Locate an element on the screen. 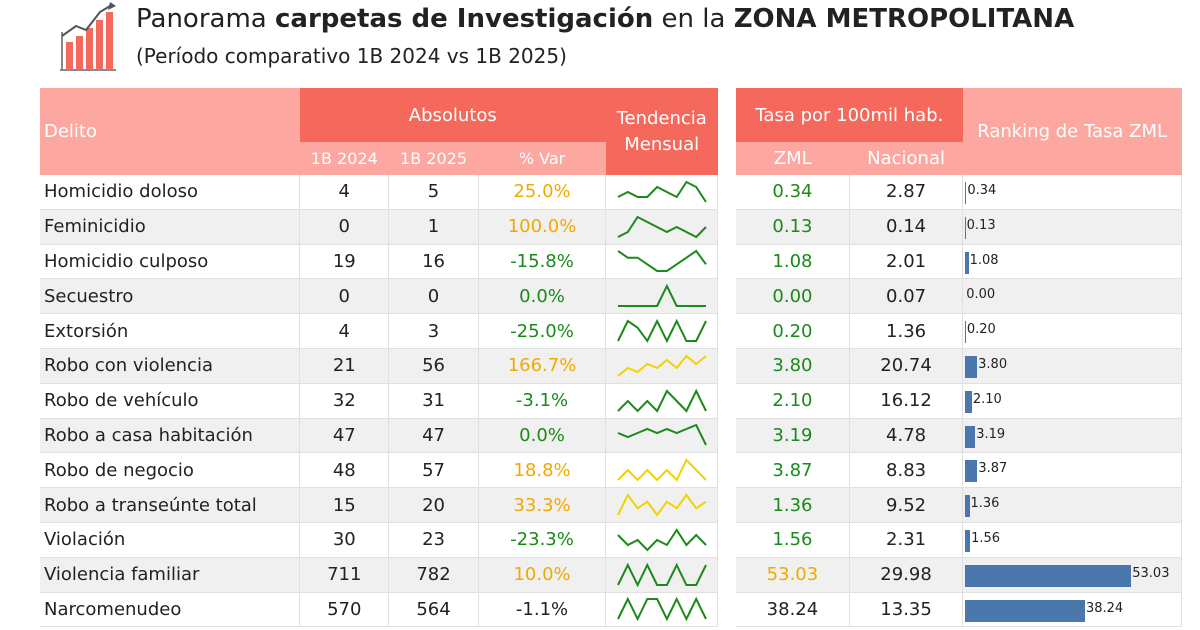 Image resolution: width=1200 pixels, height=630 pixels. cell-delito: Robo con violencia is located at coordinates (170, 366).